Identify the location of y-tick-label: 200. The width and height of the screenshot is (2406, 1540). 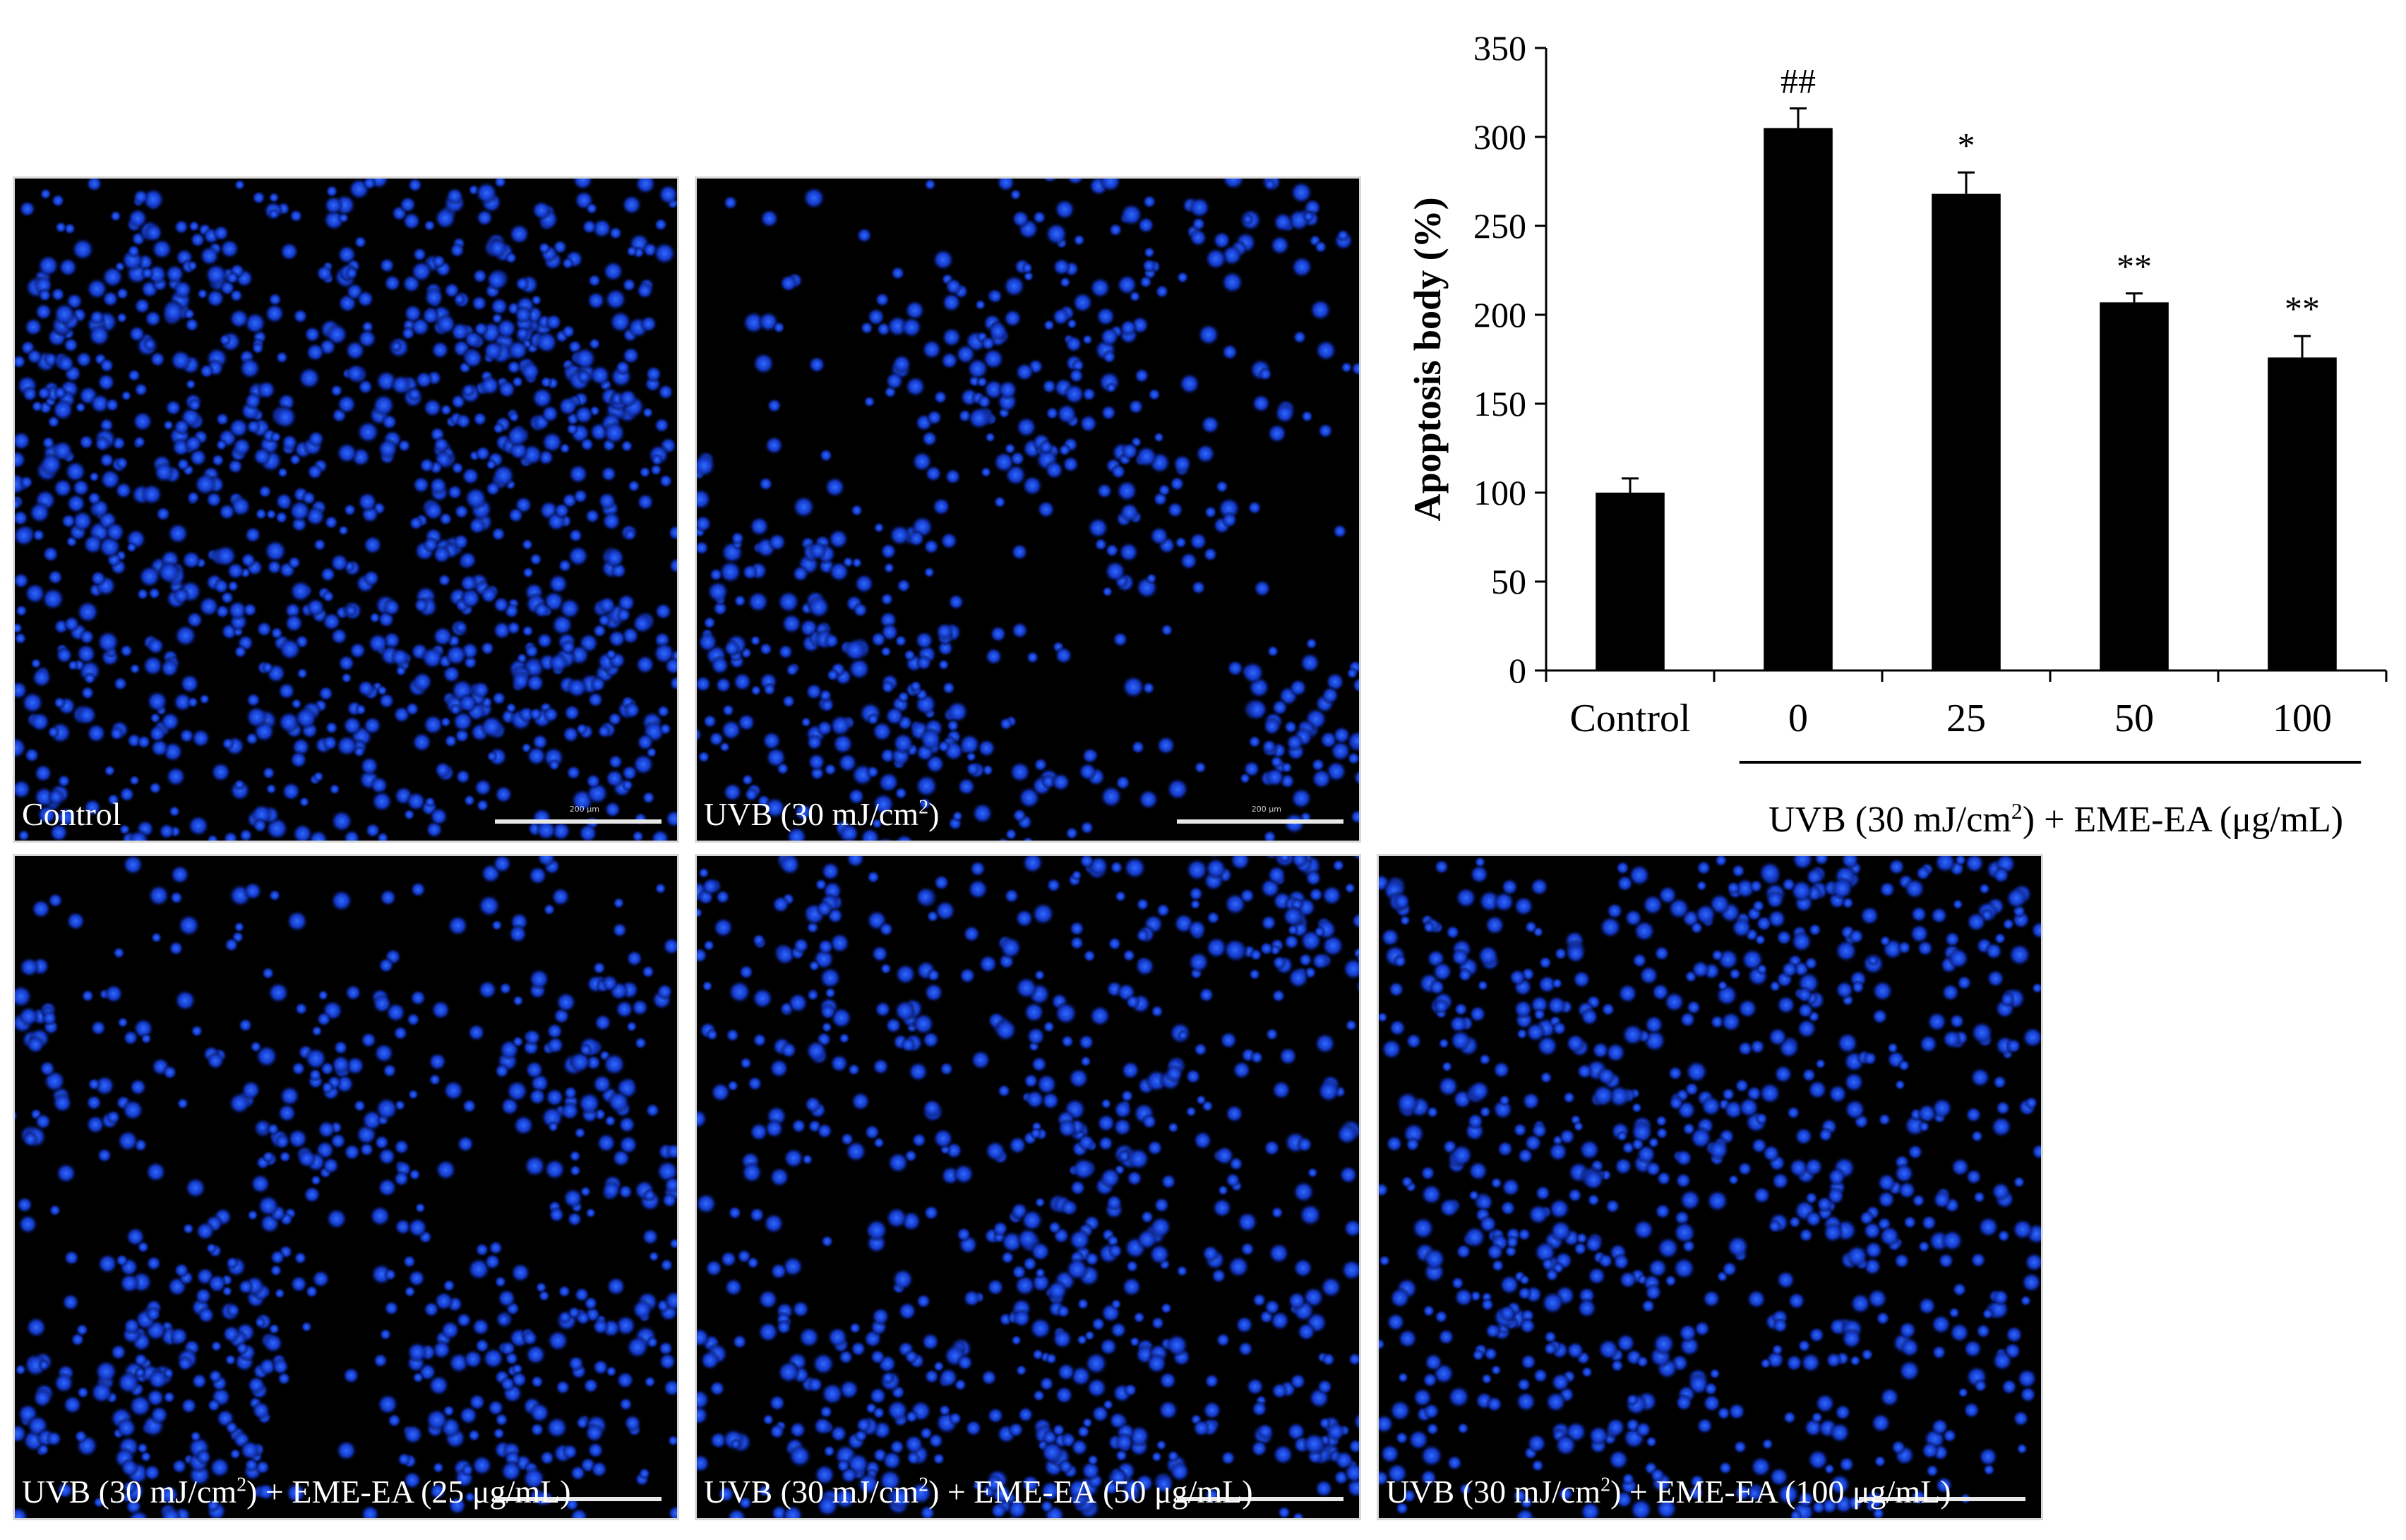
(1499, 315).